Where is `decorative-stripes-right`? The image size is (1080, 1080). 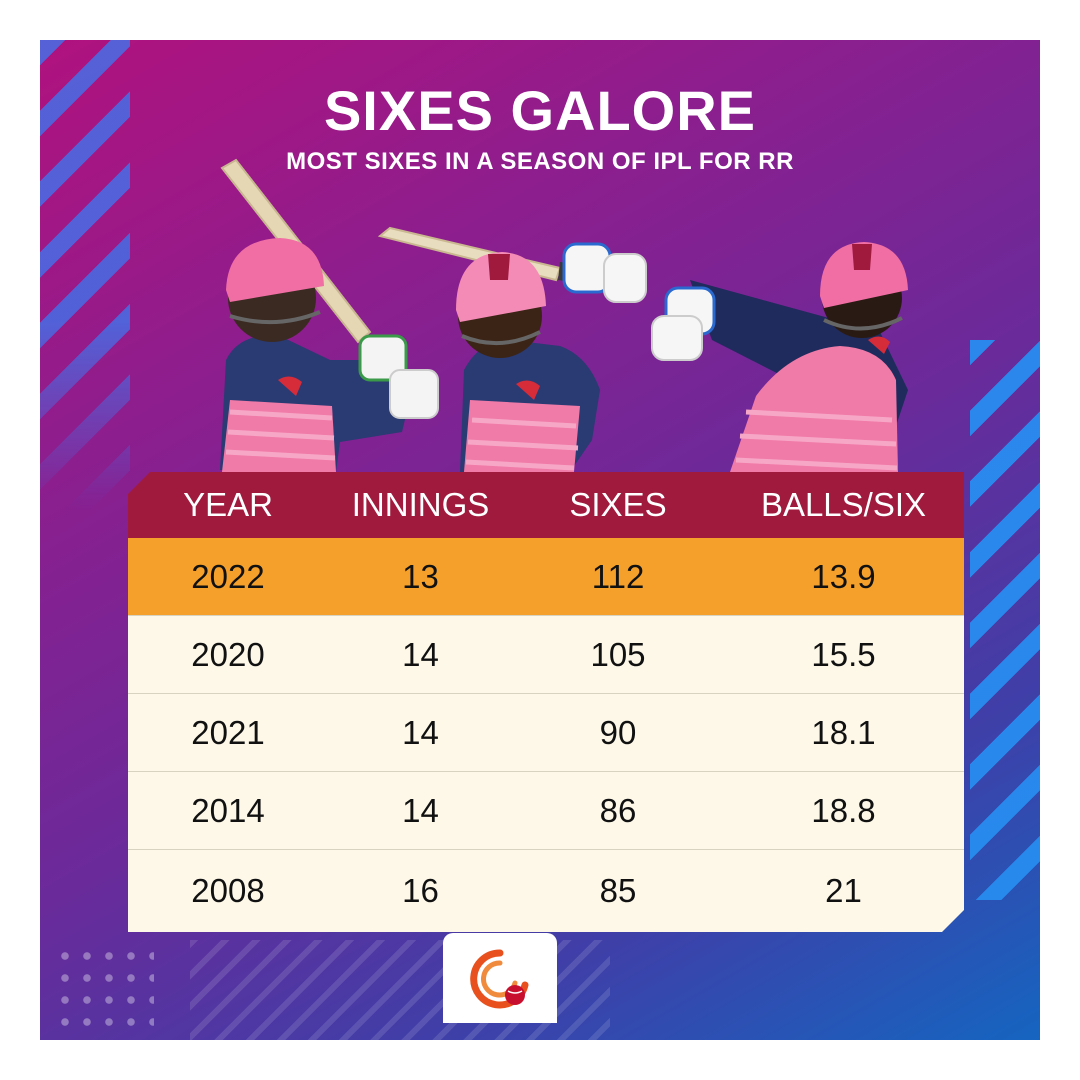
decorative-stripes-right is located at coordinates (1005, 620).